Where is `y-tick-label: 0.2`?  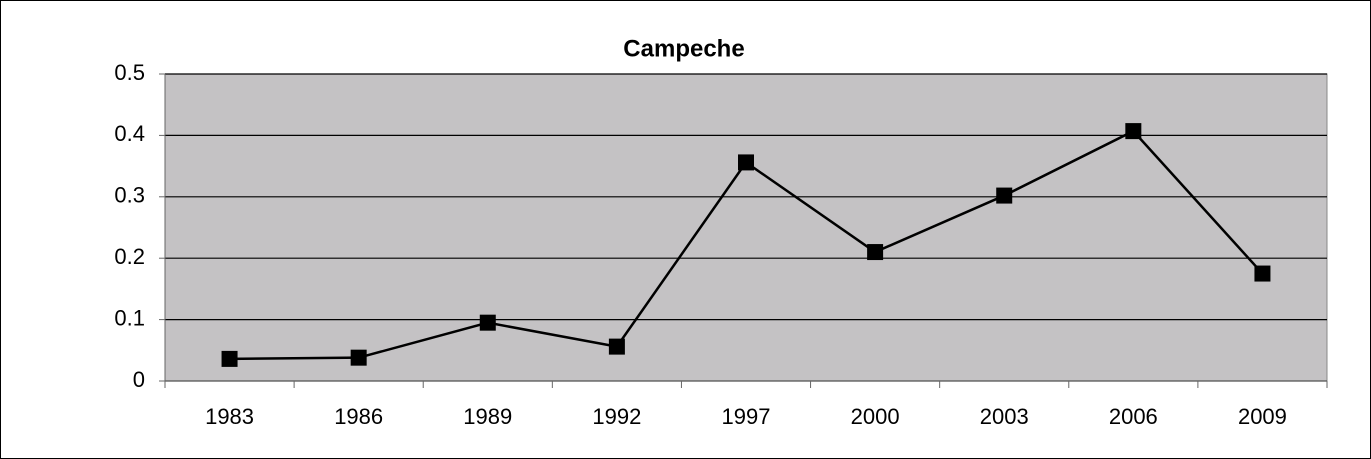
y-tick-label: 0.2 is located at coordinates (129, 256).